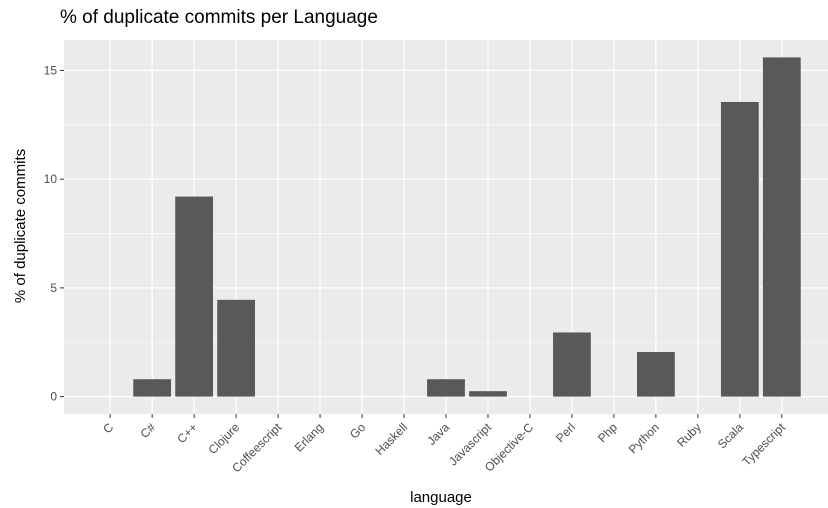  I want to click on y-tick-label: 5, so click(53, 288).